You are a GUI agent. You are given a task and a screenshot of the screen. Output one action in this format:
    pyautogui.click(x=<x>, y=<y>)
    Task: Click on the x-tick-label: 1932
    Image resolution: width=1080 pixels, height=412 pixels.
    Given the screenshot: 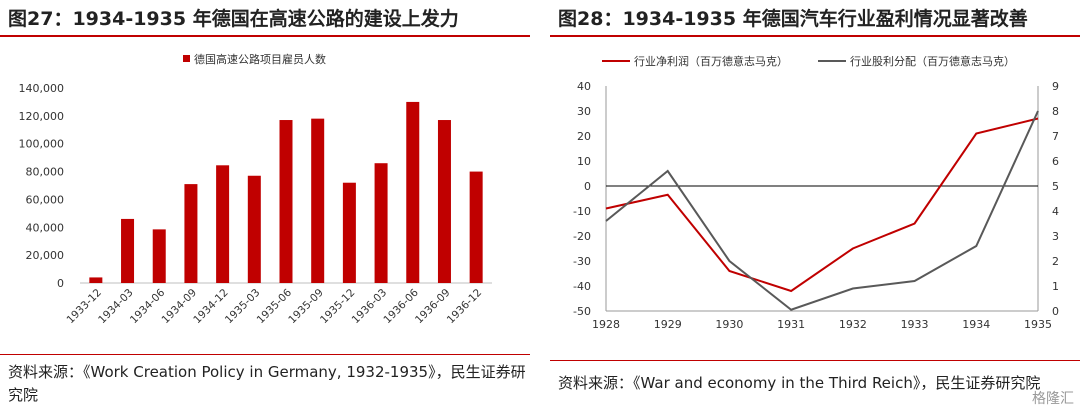 What is the action you would take?
    pyautogui.click(x=853, y=324)
    